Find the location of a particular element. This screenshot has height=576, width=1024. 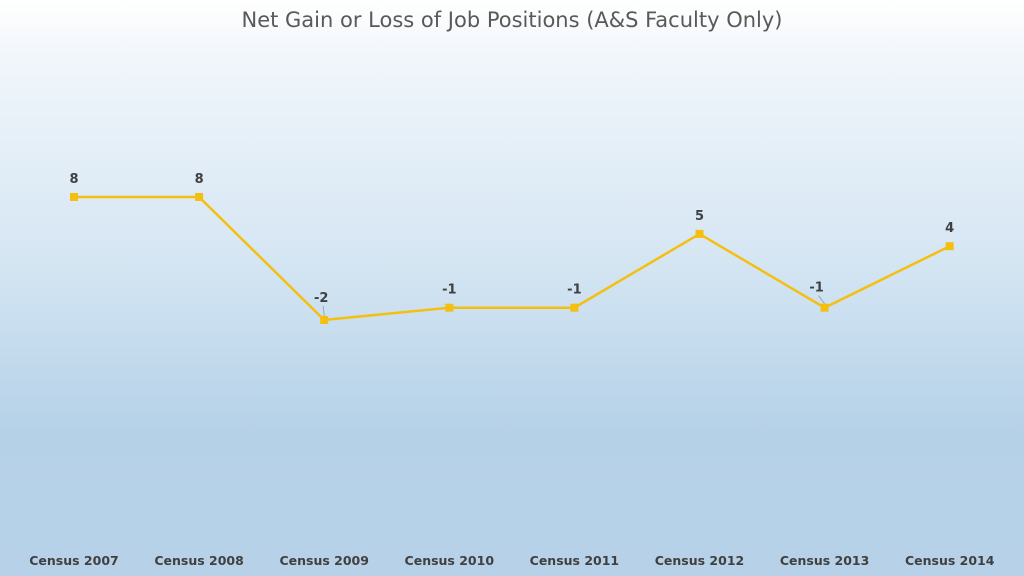

x-tick-label: Census 2013 is located at coordinates (824, 560).